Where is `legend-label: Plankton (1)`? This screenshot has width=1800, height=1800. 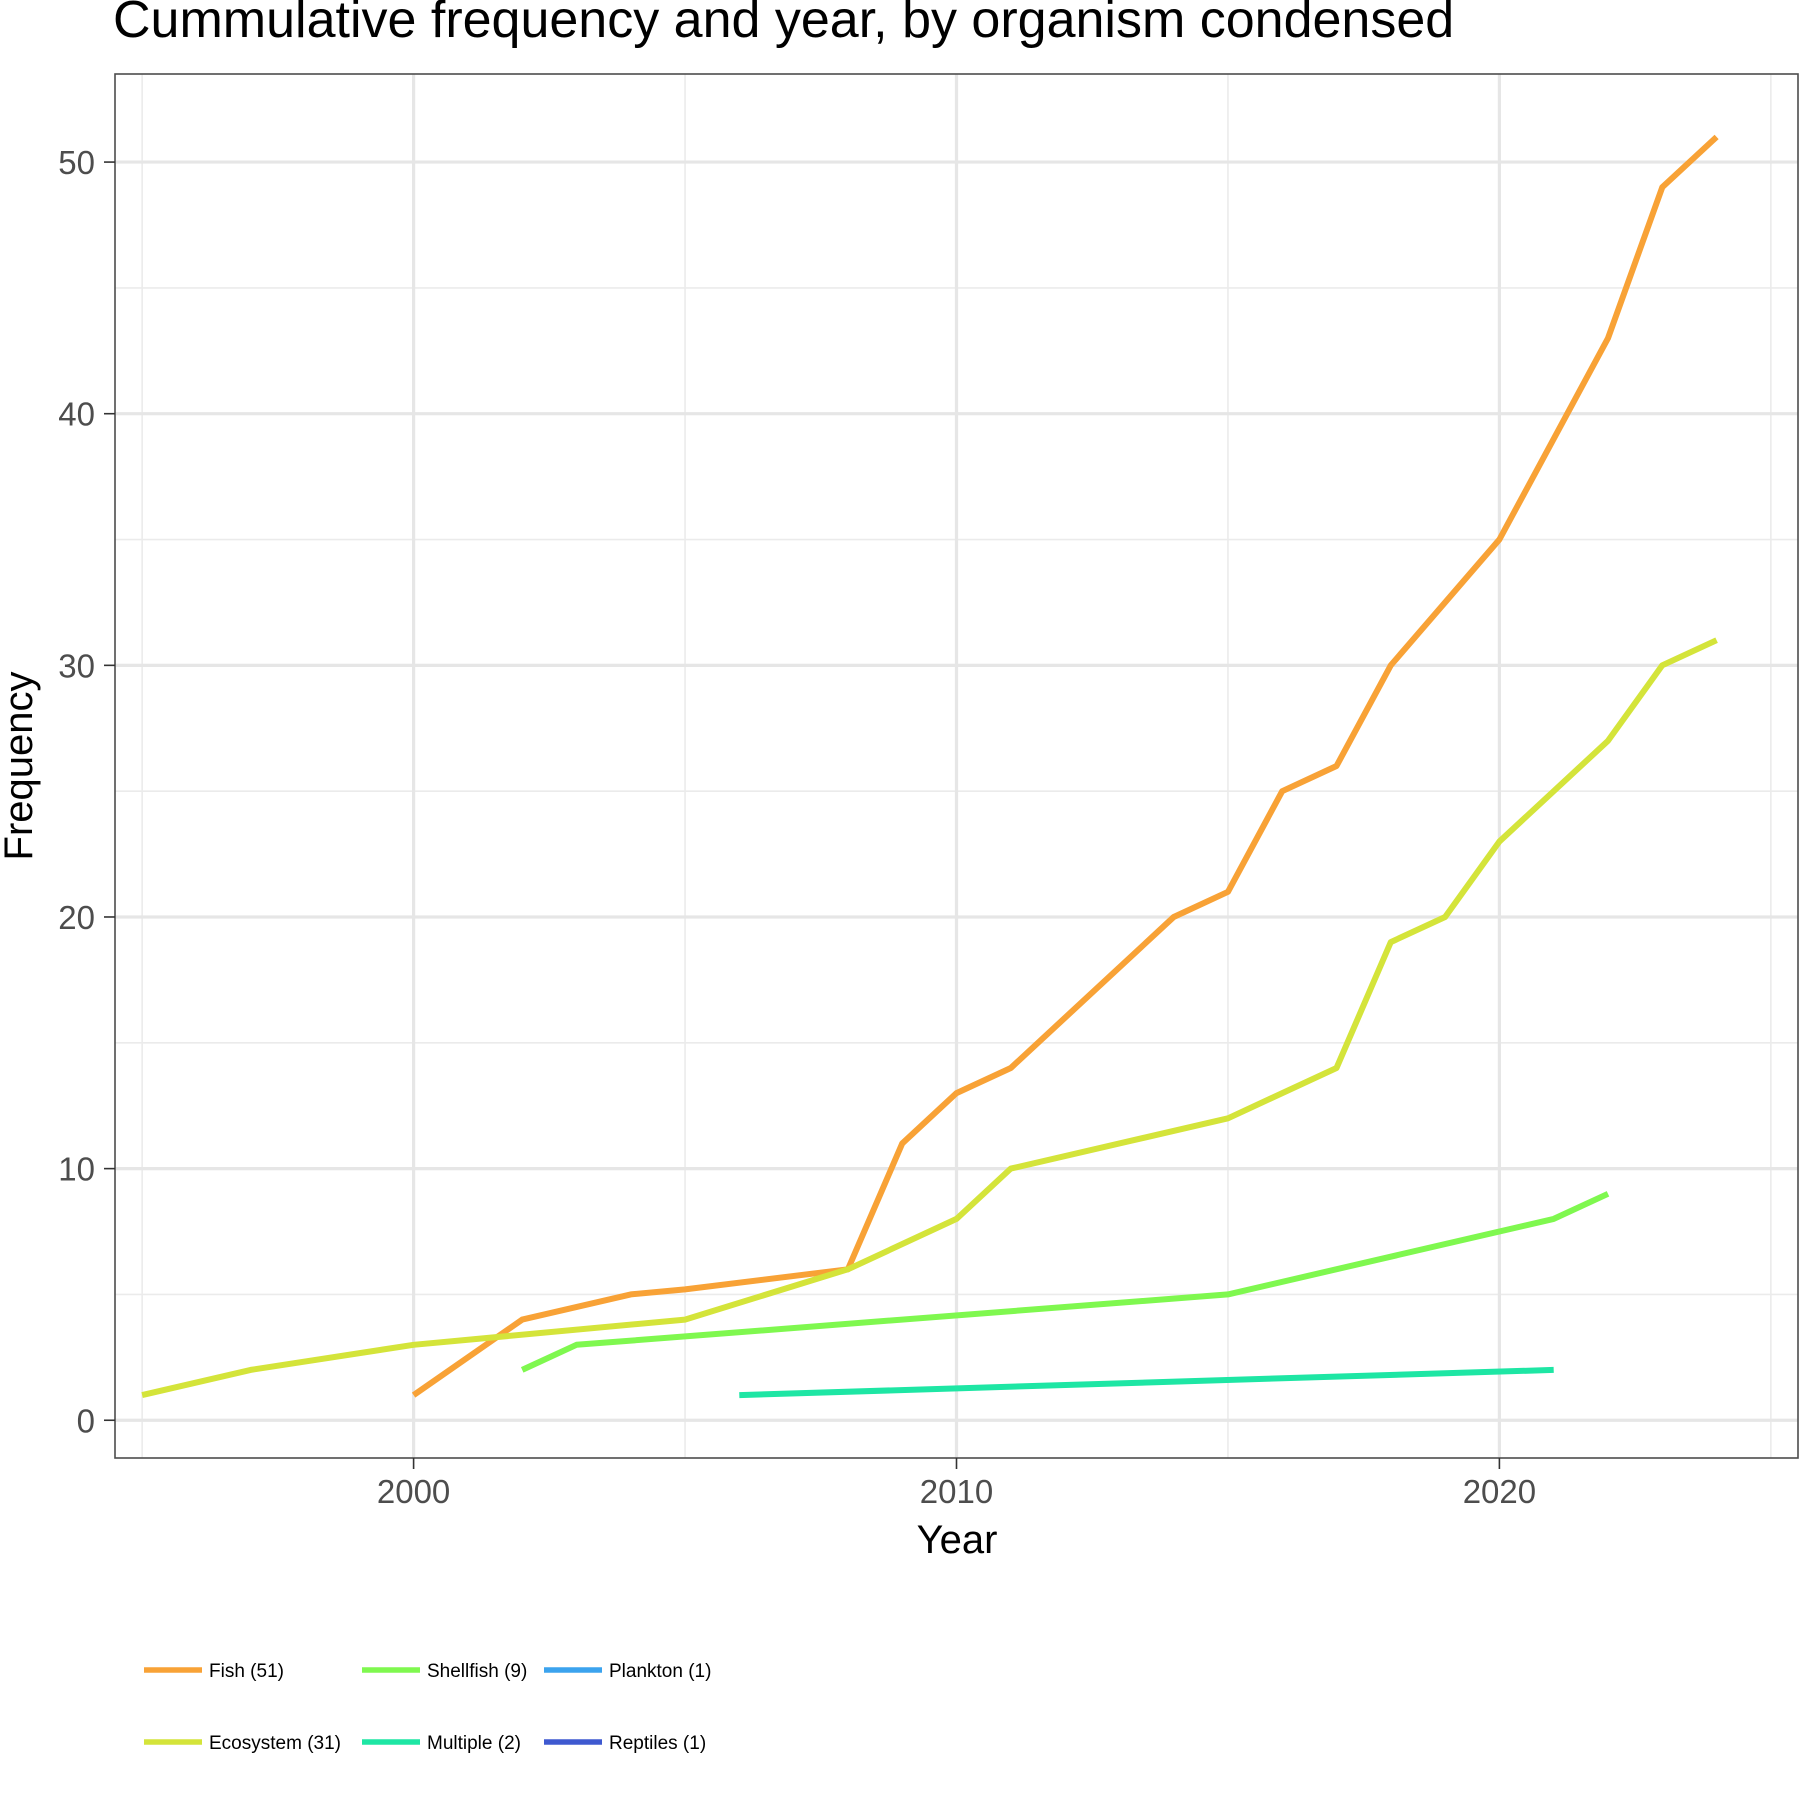
legend-label: Plankton (1) is located at coordinates (660, 1671).